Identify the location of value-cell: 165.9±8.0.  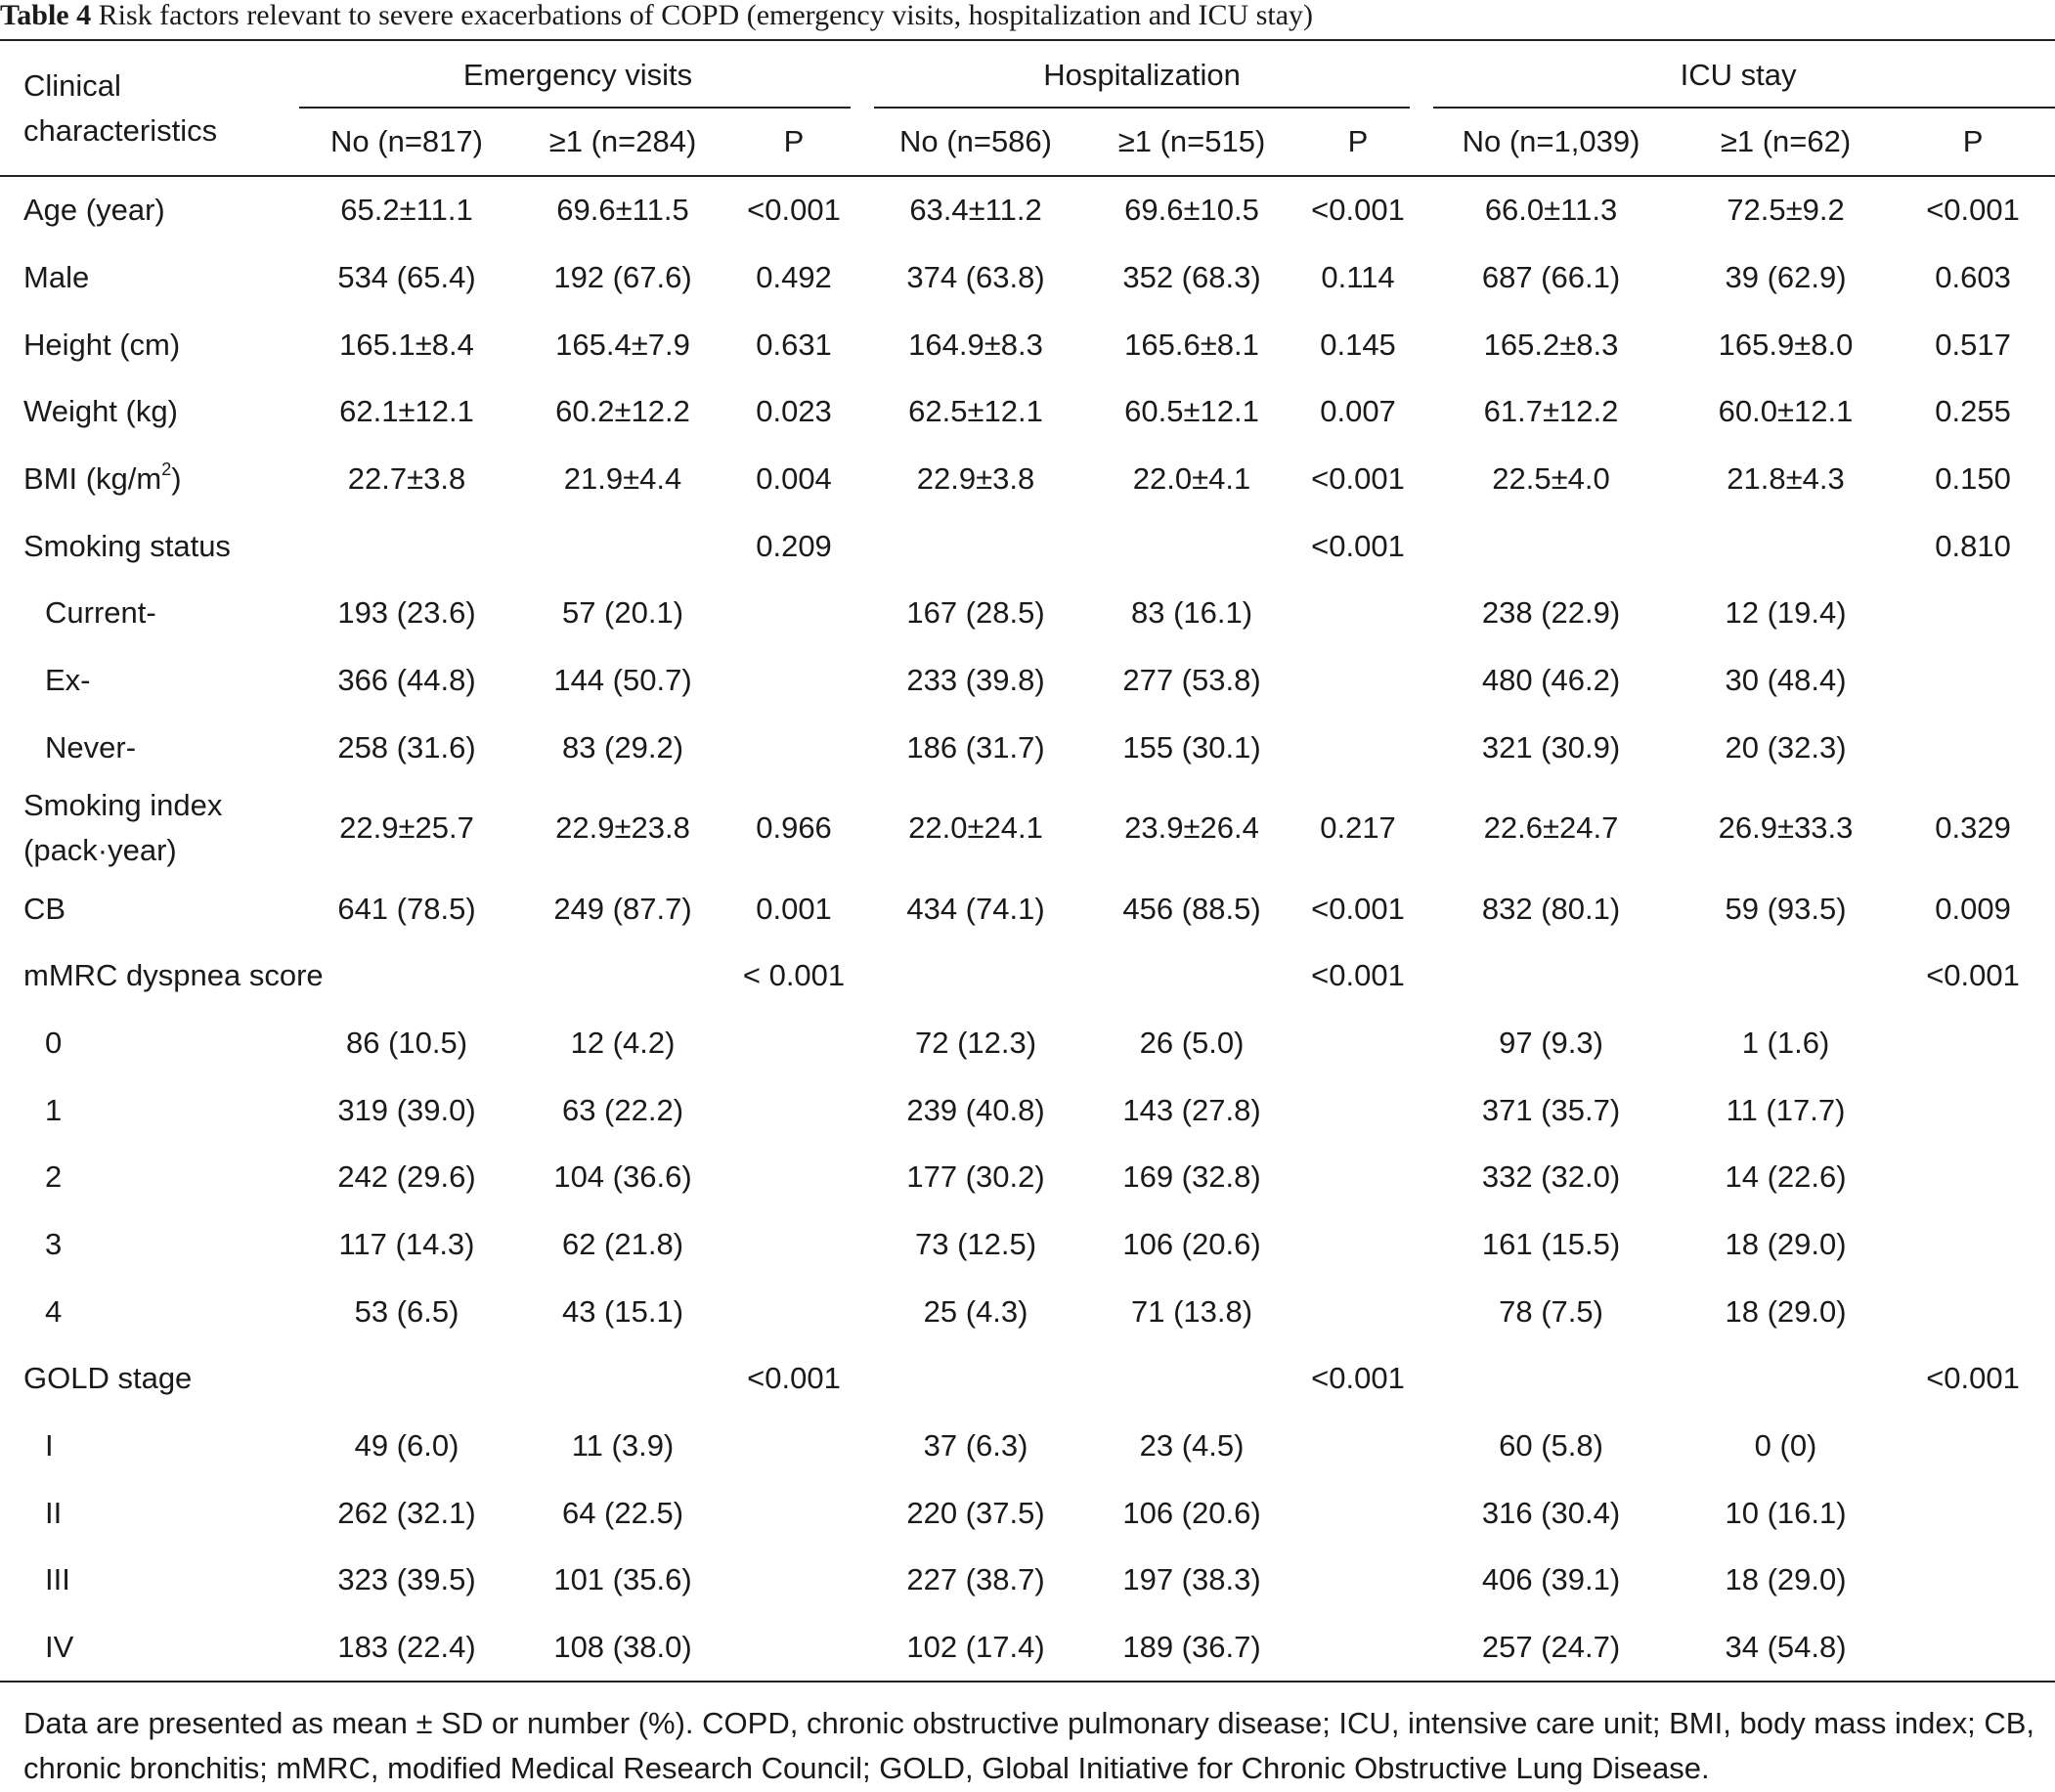
(1786, 344).